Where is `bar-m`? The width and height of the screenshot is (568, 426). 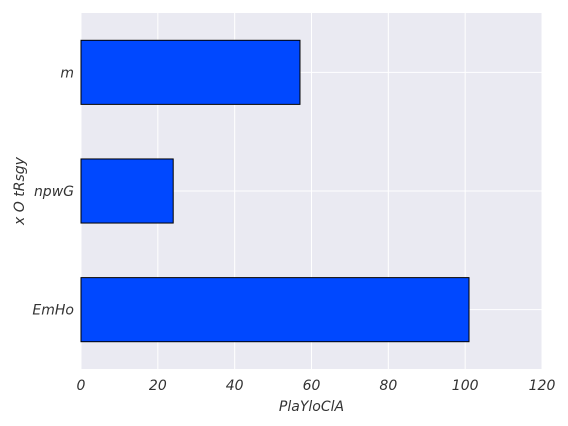
bar-m is located at coordinates (190, 72).